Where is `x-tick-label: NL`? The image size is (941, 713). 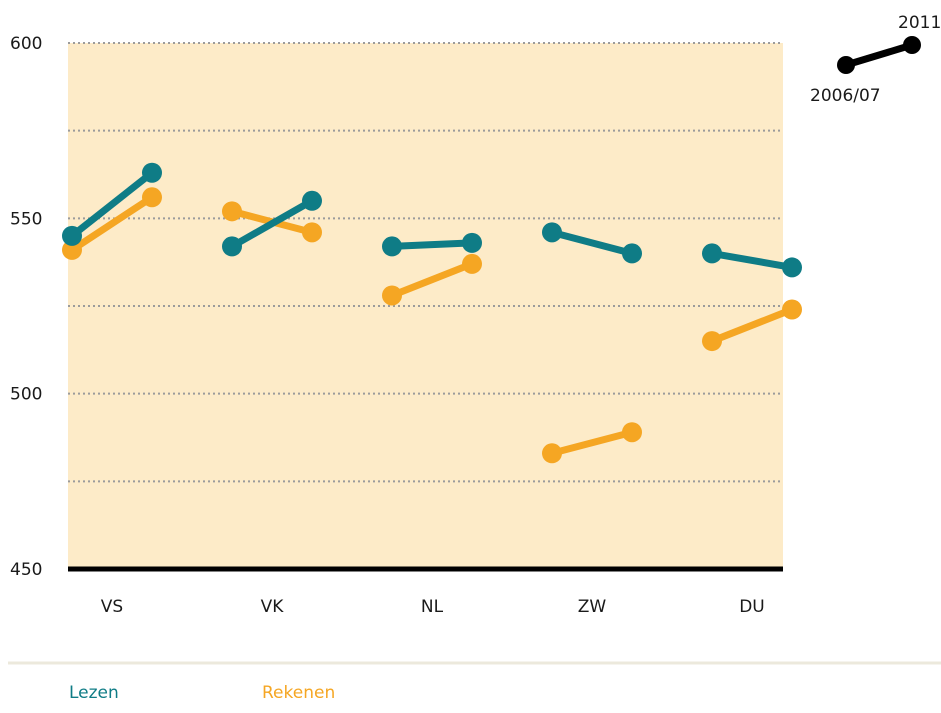
x-tick-label: NL is located at coordinates (432, 607).